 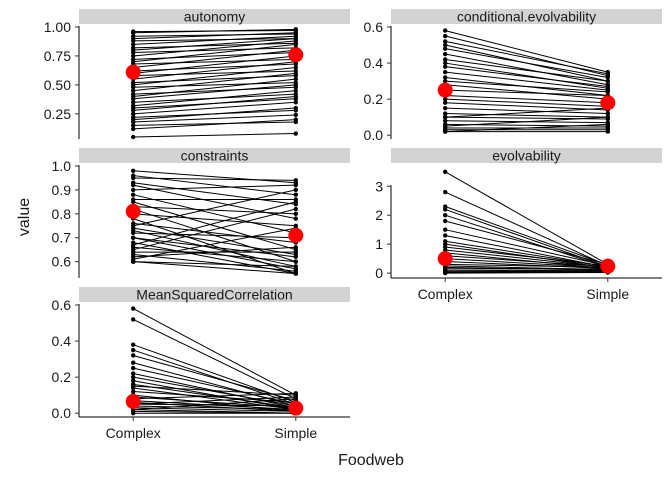 I want to click on y-tick-label: 0.0, so click(x=62, y=413).